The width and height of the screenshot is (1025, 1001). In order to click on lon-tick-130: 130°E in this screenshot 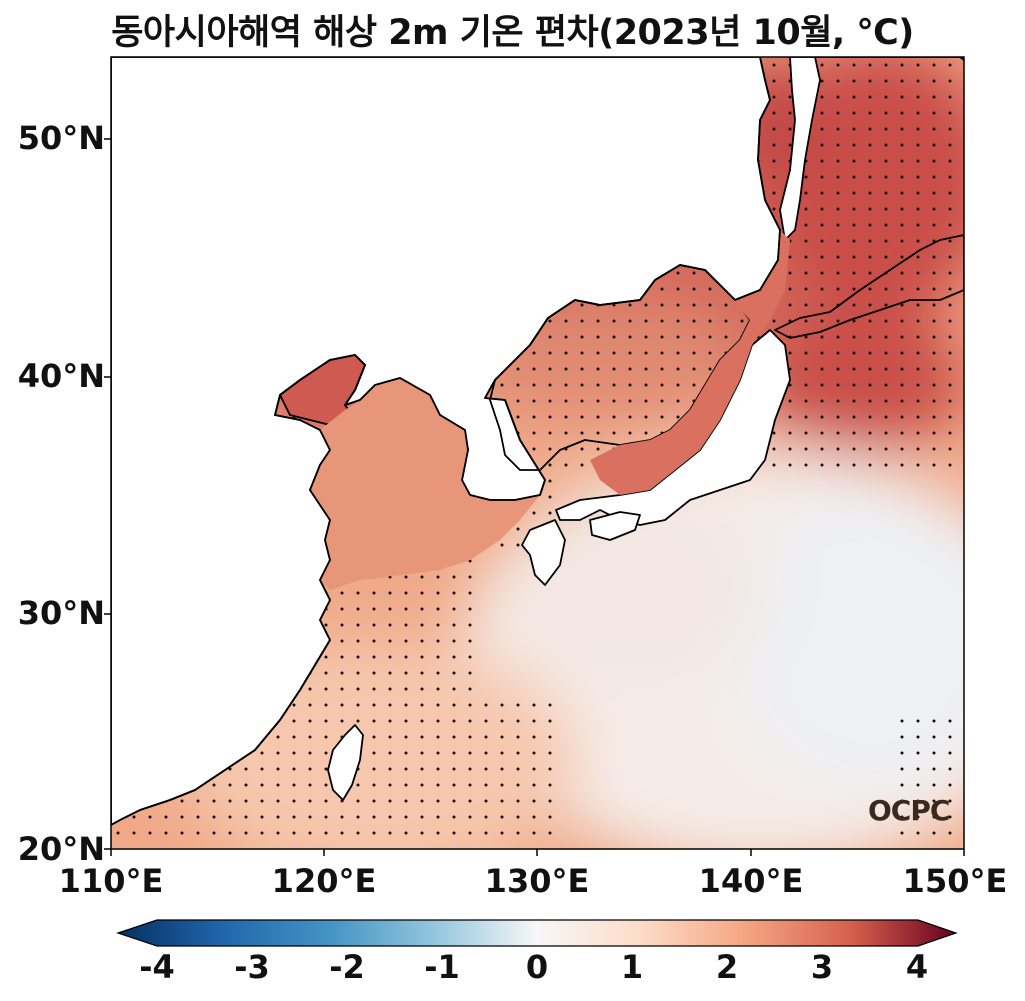, I will do `click(537, 881)`.